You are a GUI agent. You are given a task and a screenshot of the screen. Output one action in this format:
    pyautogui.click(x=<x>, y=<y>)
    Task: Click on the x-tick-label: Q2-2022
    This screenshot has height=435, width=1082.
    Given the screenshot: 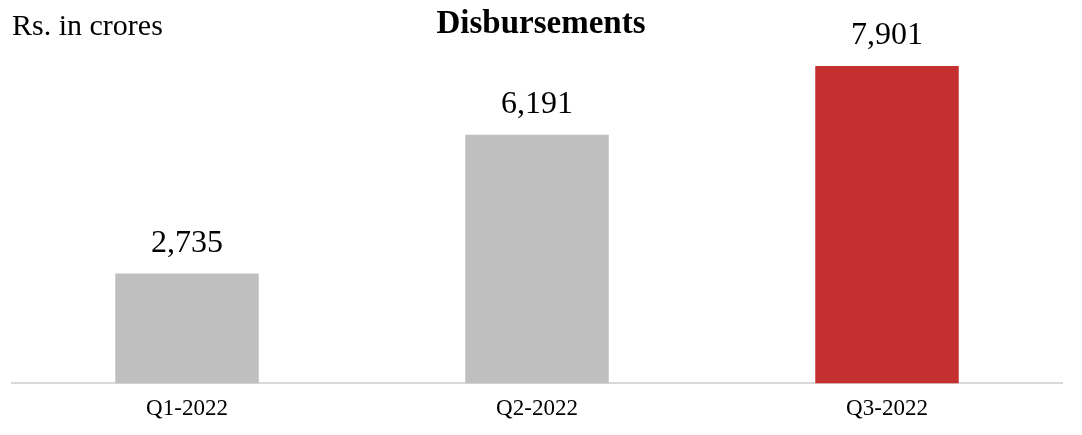 What is the action you would take?
    pyautogui.click(x=537, y=408)
    